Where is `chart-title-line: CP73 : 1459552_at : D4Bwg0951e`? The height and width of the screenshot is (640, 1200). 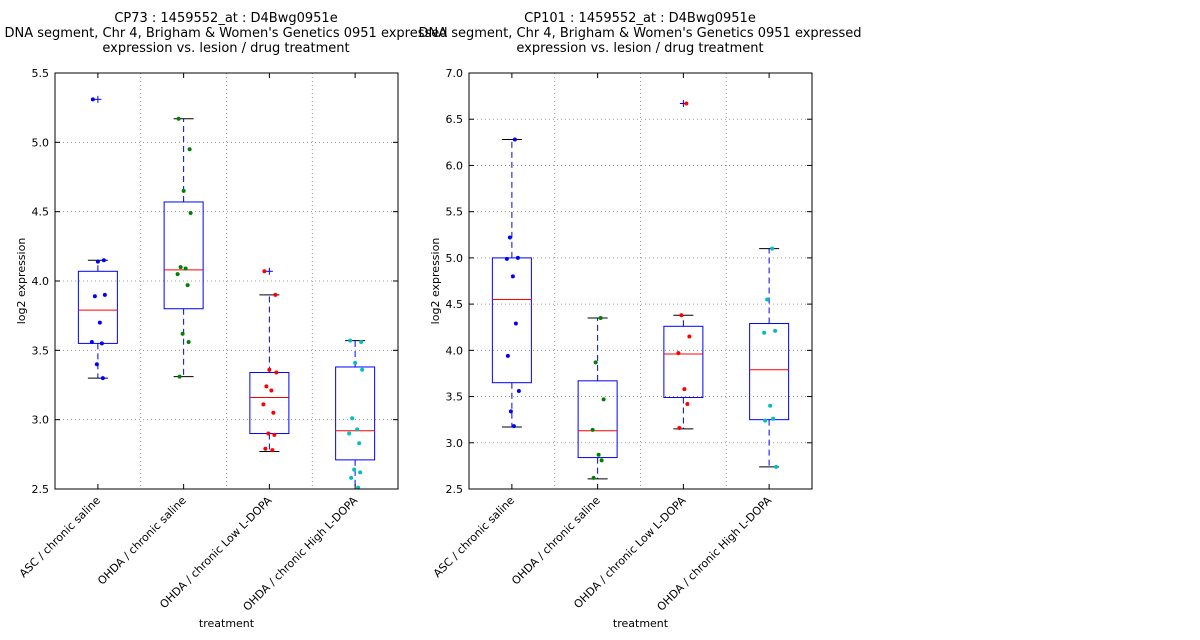 chart-title-line: CP73 : 1459552_at : D4Bwg0951e is located at coordinates (225, 18).